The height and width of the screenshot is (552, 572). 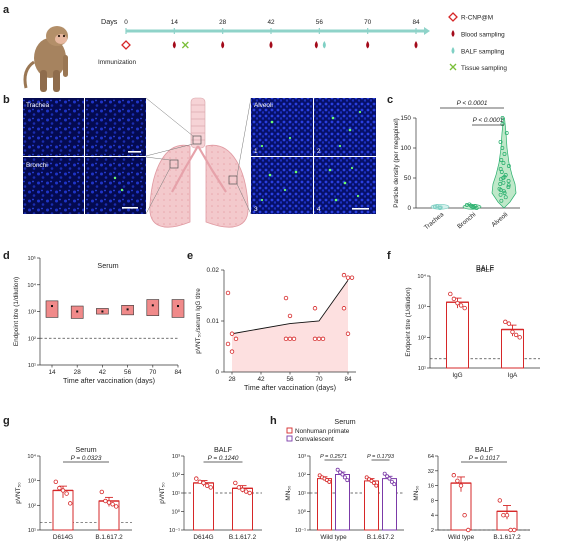 I want to click on x-tick-label: D614G, so click(x=203, y=537).